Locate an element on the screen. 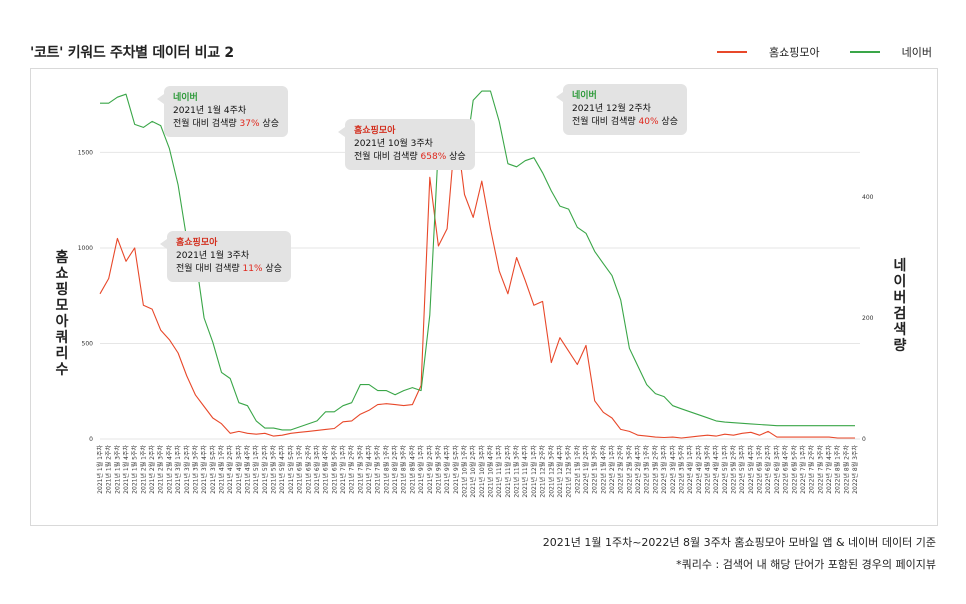  x-tick-label: 2022년 1월 4주차 is located at coordinates (603, 469).